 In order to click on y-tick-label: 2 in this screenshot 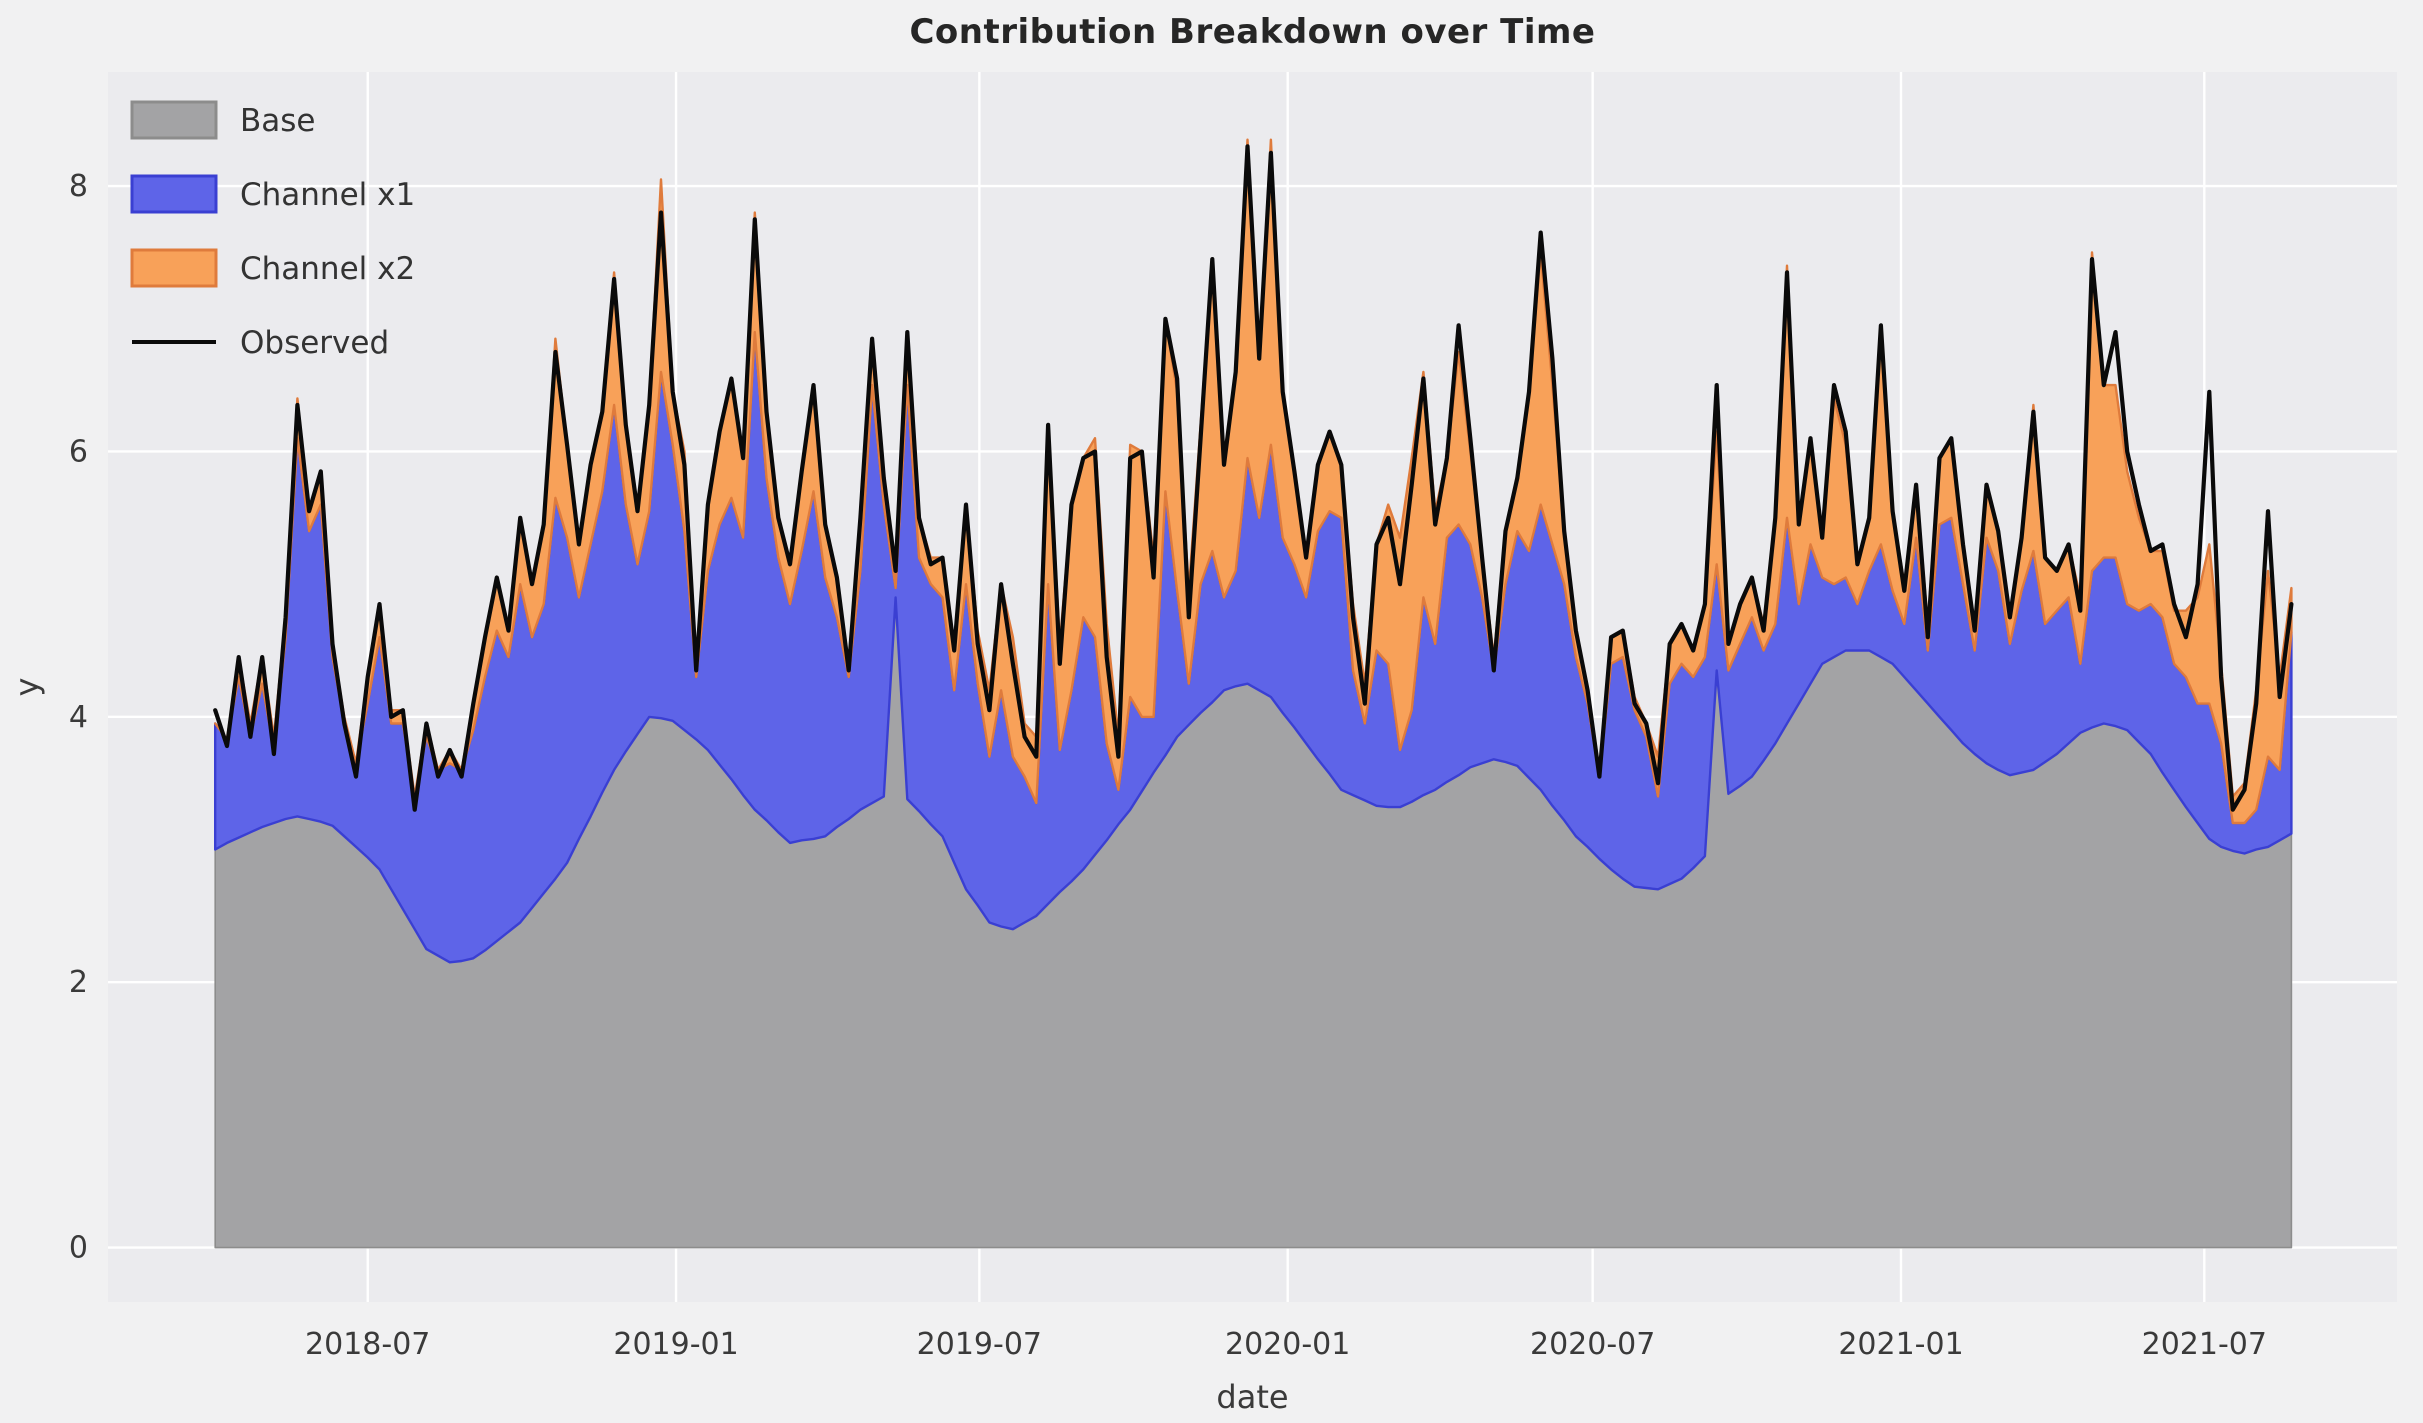, I will do `click(78, 982)`.